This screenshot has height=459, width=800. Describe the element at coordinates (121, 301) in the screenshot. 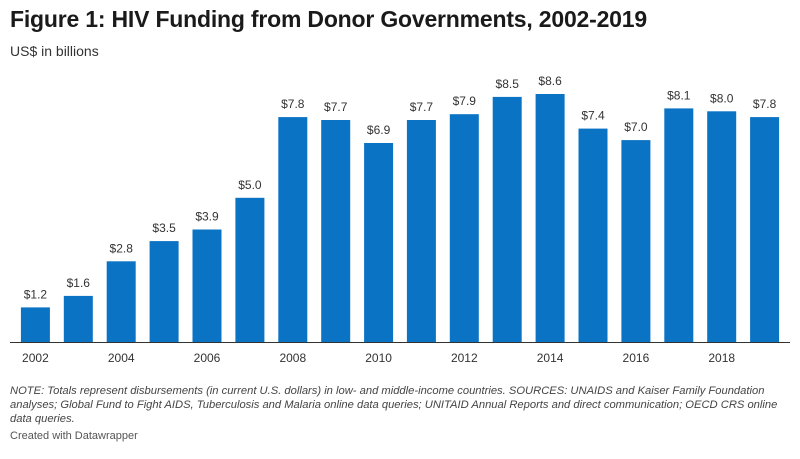

I see `bar-2004` at that location.